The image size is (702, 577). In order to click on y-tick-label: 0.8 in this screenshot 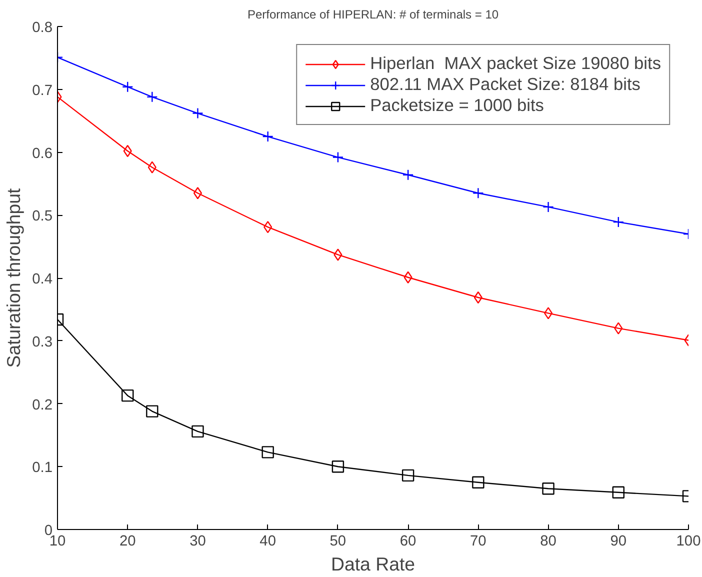, I will do `click(42, 28)`.